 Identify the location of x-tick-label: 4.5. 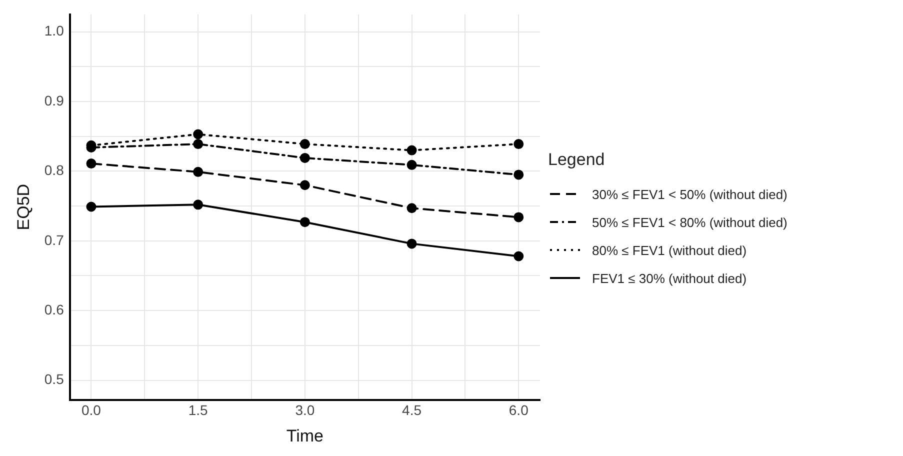
(412, 410).